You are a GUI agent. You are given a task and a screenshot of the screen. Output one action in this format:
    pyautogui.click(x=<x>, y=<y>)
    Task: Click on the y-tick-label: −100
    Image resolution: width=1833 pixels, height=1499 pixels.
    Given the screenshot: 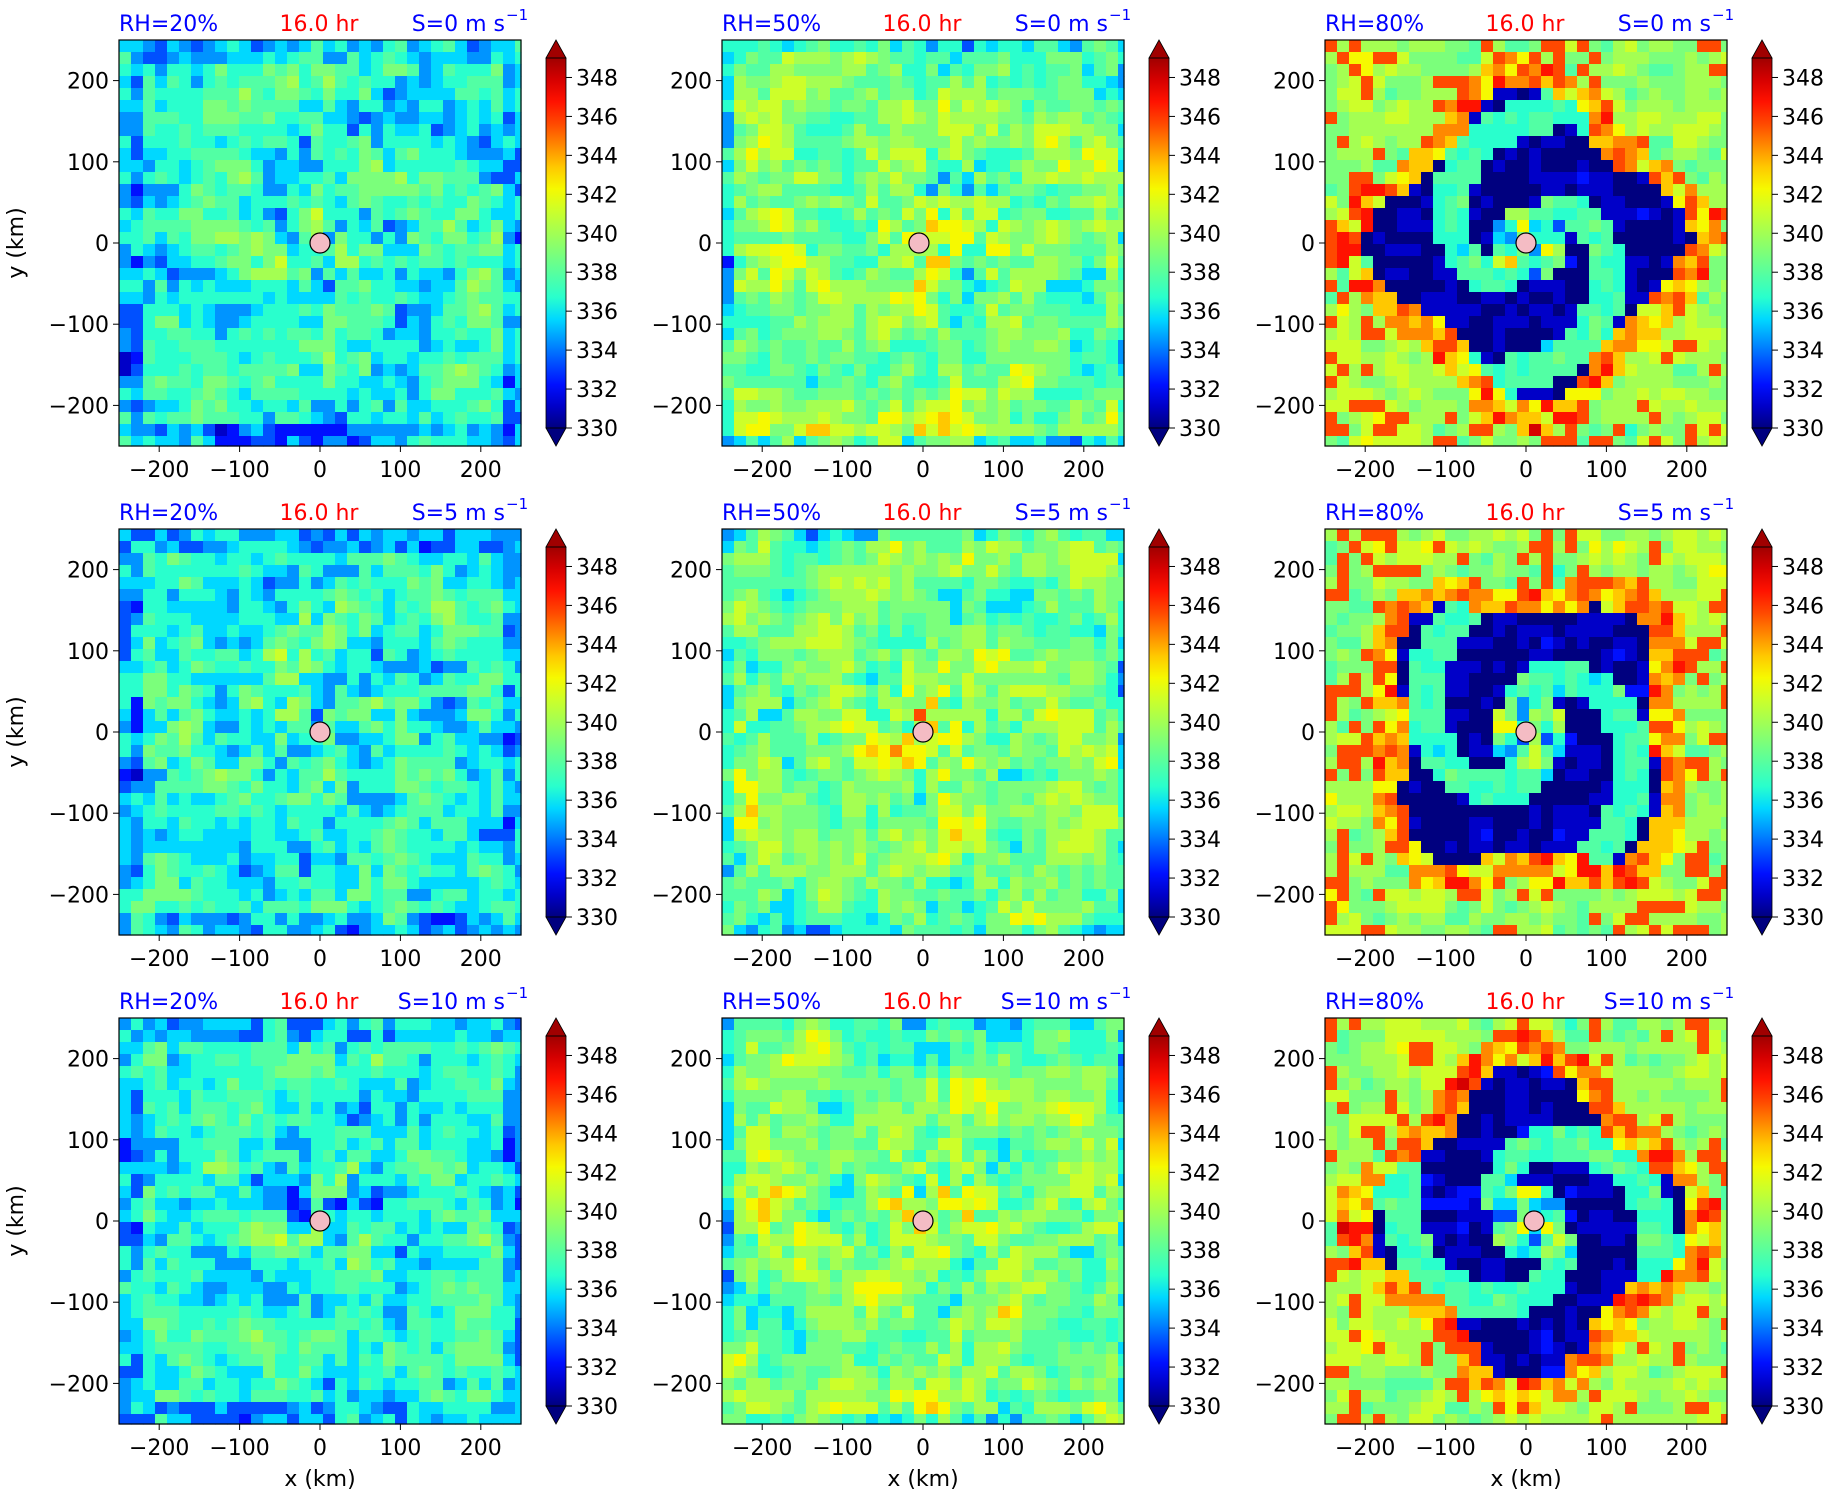 What is the action you would take?
    pyautogui.click(x=79, y=814)
    